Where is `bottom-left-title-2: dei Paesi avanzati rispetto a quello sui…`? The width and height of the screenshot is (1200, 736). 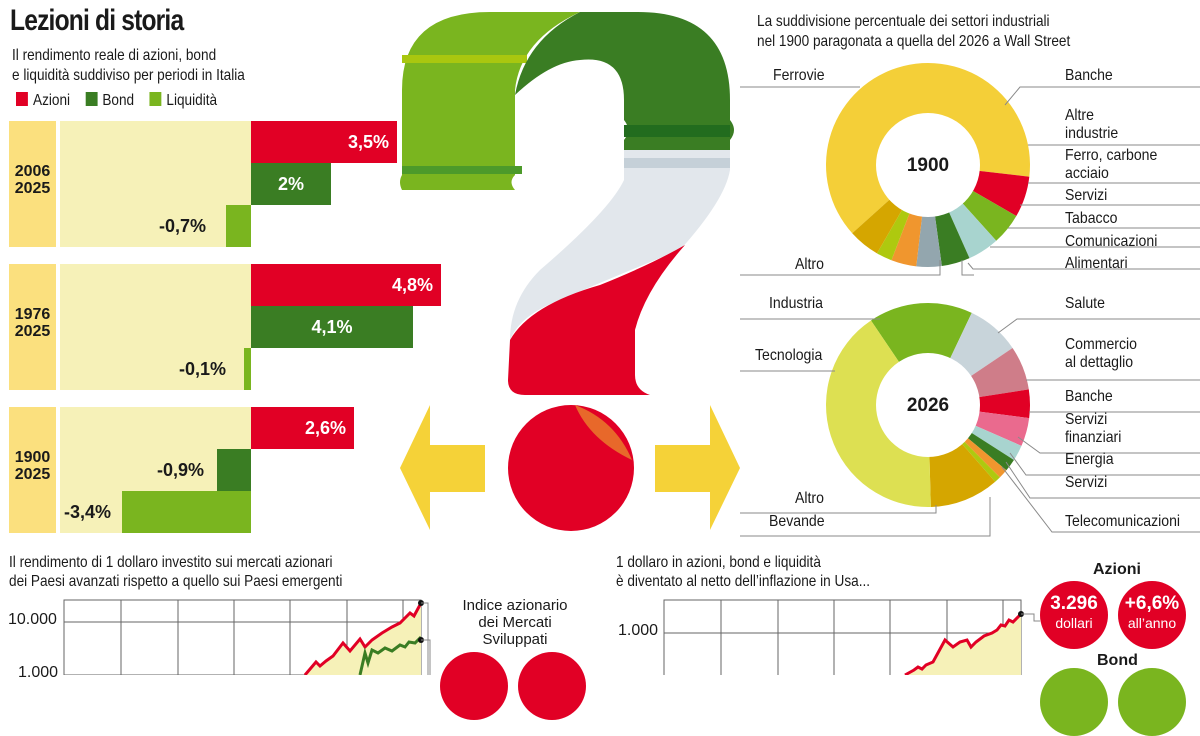 bottom-left-title-2: dei Paesi avanzati rispetto a quello sui… is located at coordinates (176, 581).